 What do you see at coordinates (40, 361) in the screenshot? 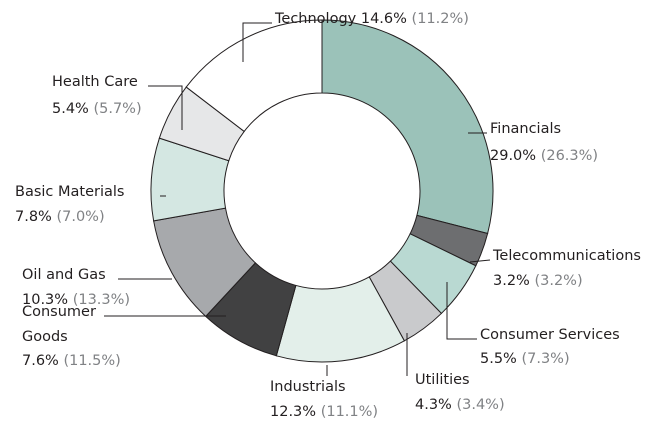
I see `value-label: 7.6%` at bounding box center [40, 361].